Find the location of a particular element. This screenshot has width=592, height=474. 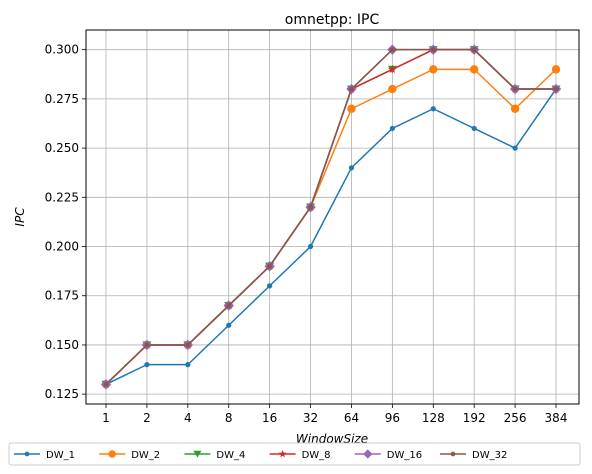

y-tick-label: 0.200 is located at coordinates (62, 247).